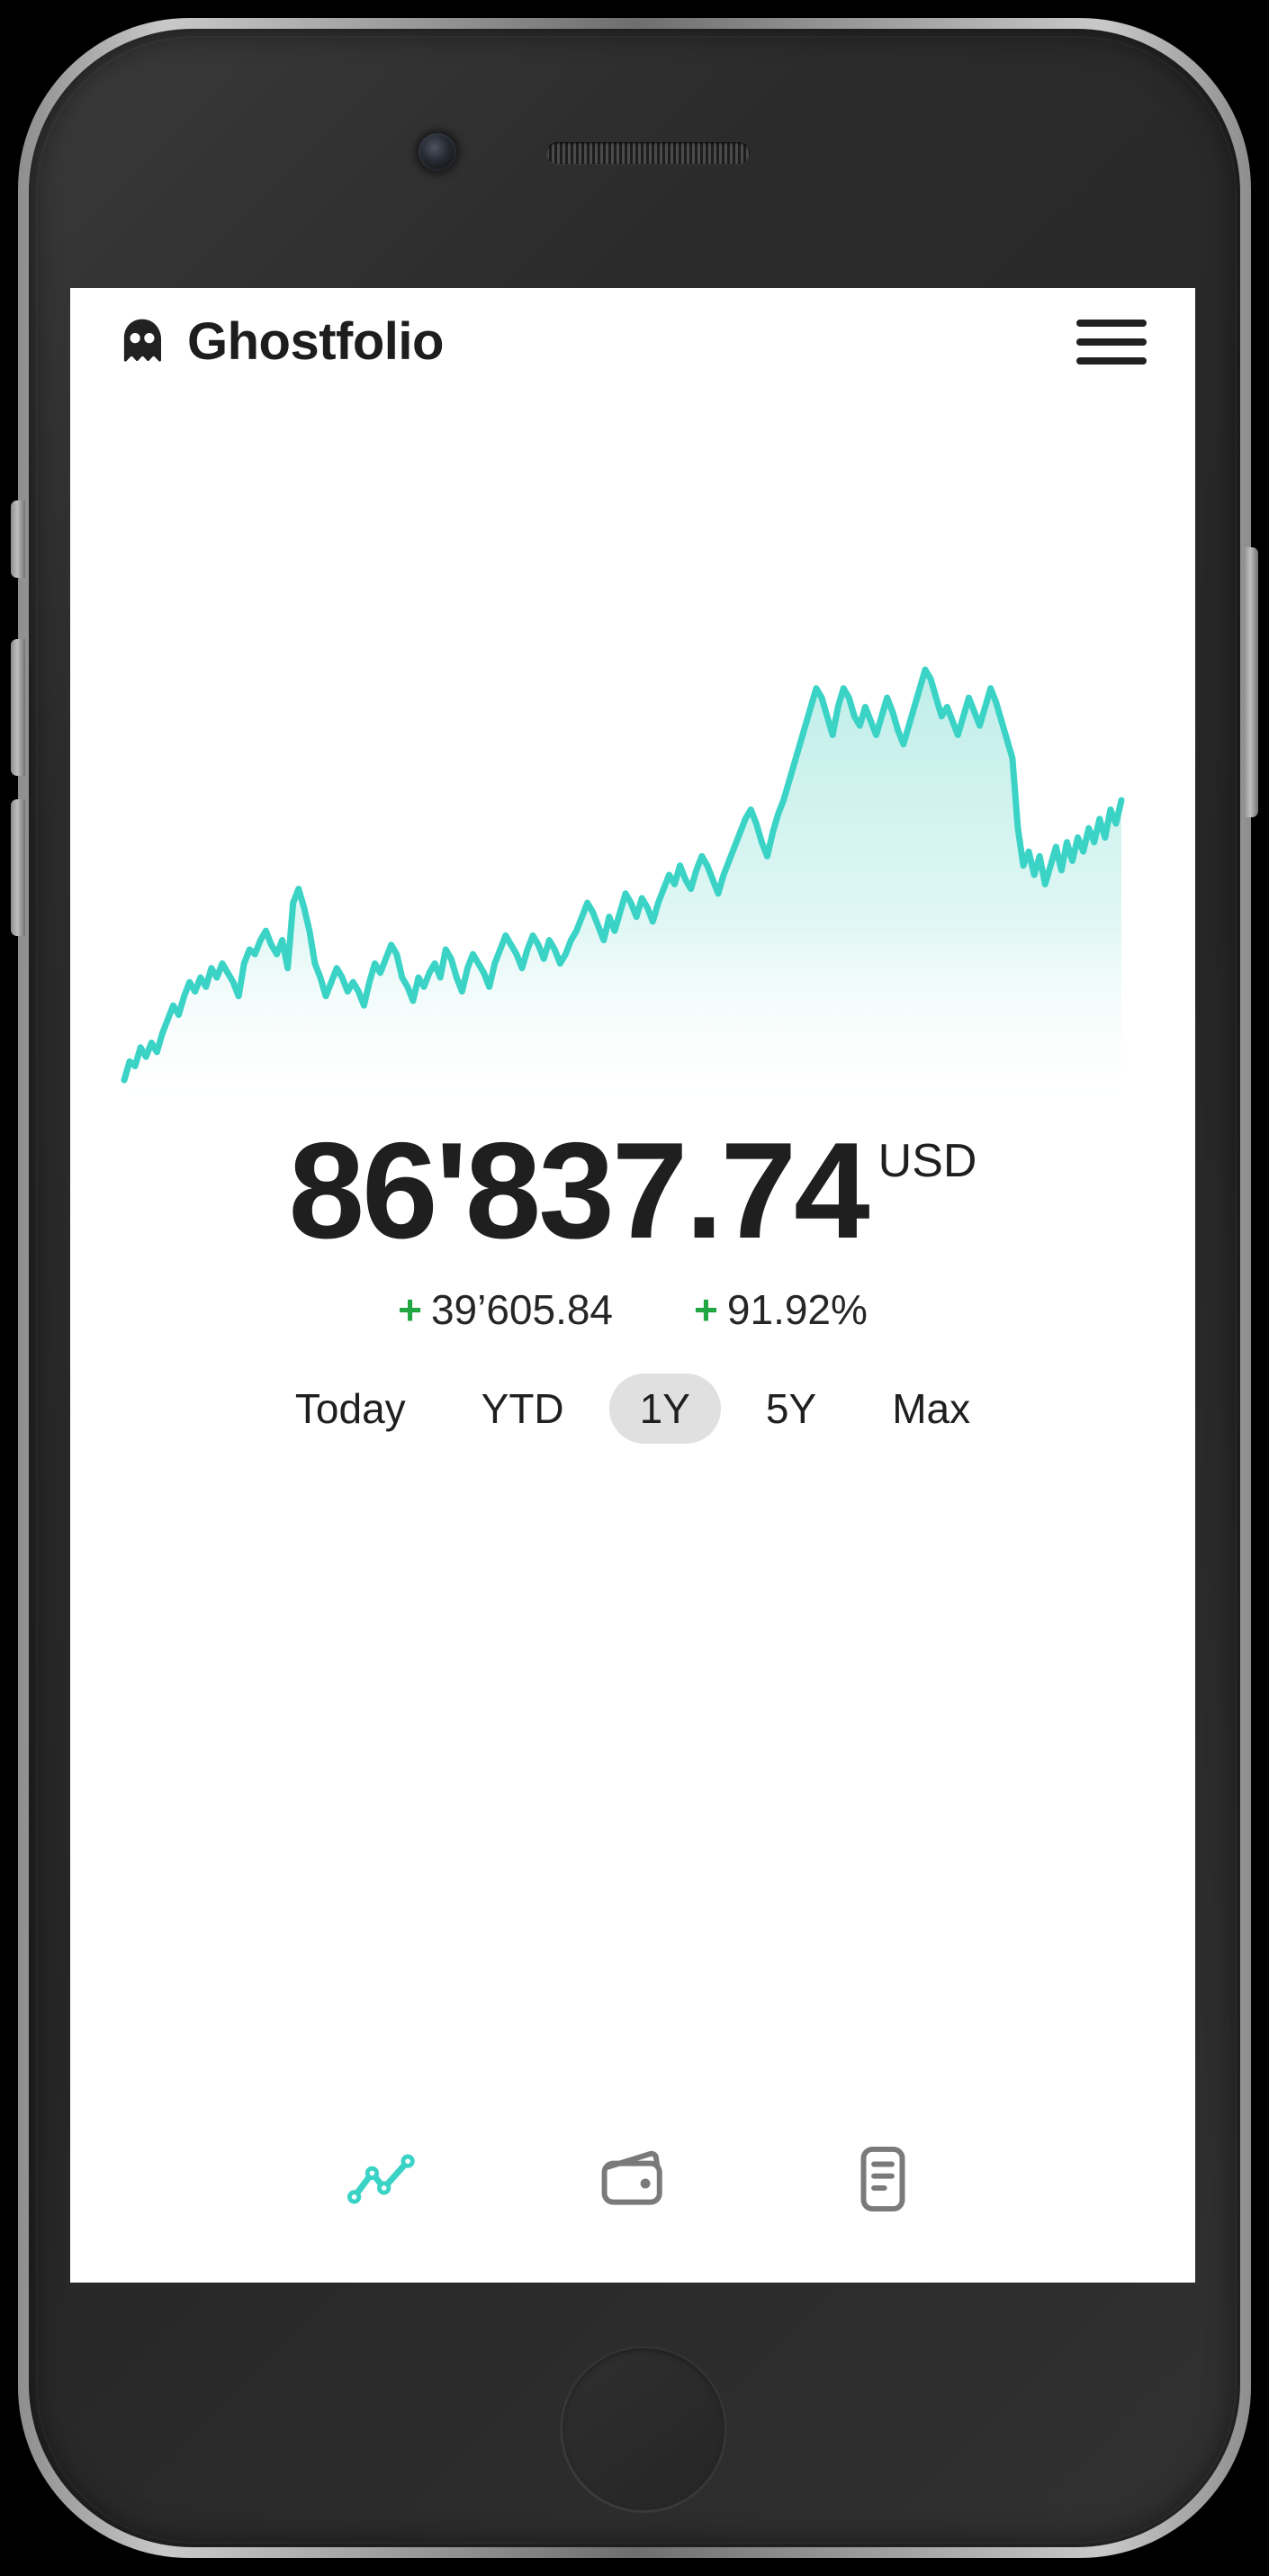  What do you see at coordinates (1251, 682) in the screenshot?
I see `power-button` at bounding box center [1251, 682].